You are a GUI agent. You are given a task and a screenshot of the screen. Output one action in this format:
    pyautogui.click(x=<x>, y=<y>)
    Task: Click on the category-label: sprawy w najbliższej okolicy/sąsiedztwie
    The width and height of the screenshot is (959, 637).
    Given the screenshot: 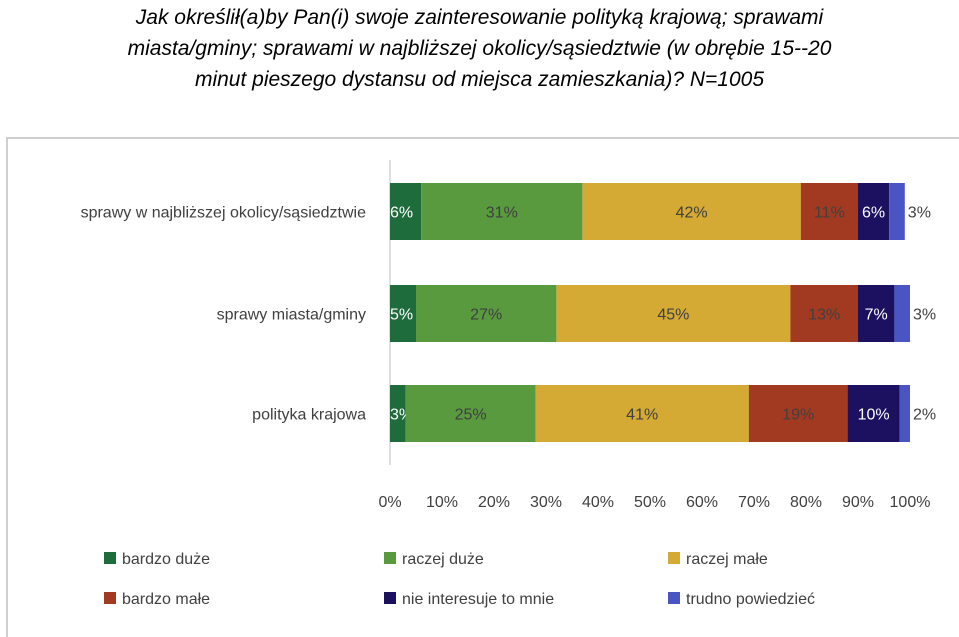 What is the action you would take?
    pyautogui.click(x=224, y=213)
    